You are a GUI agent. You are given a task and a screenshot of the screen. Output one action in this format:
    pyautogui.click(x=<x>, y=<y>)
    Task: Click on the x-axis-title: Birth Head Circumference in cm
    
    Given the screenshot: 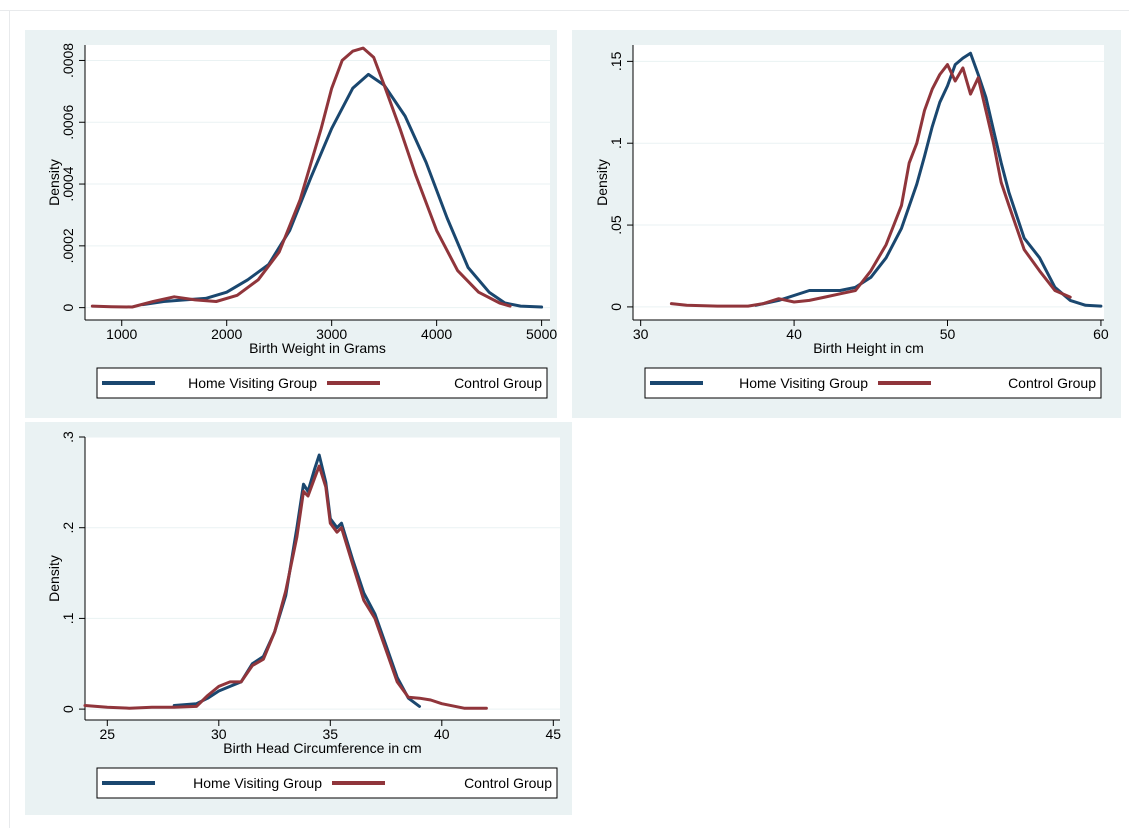 What is the action you would take?
    pyautogui.click(x=322, y=748)
    